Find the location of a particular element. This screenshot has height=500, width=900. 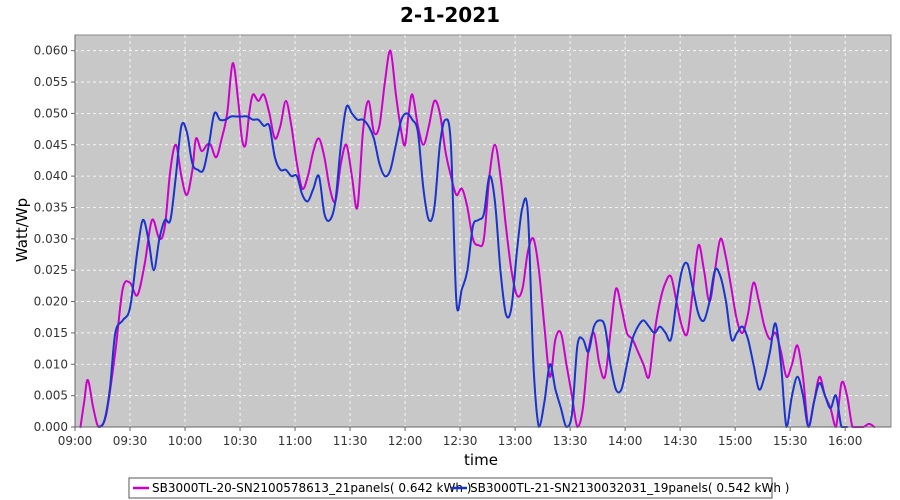

x-tick-label: 14:00 is located at coordinates (625, 441).